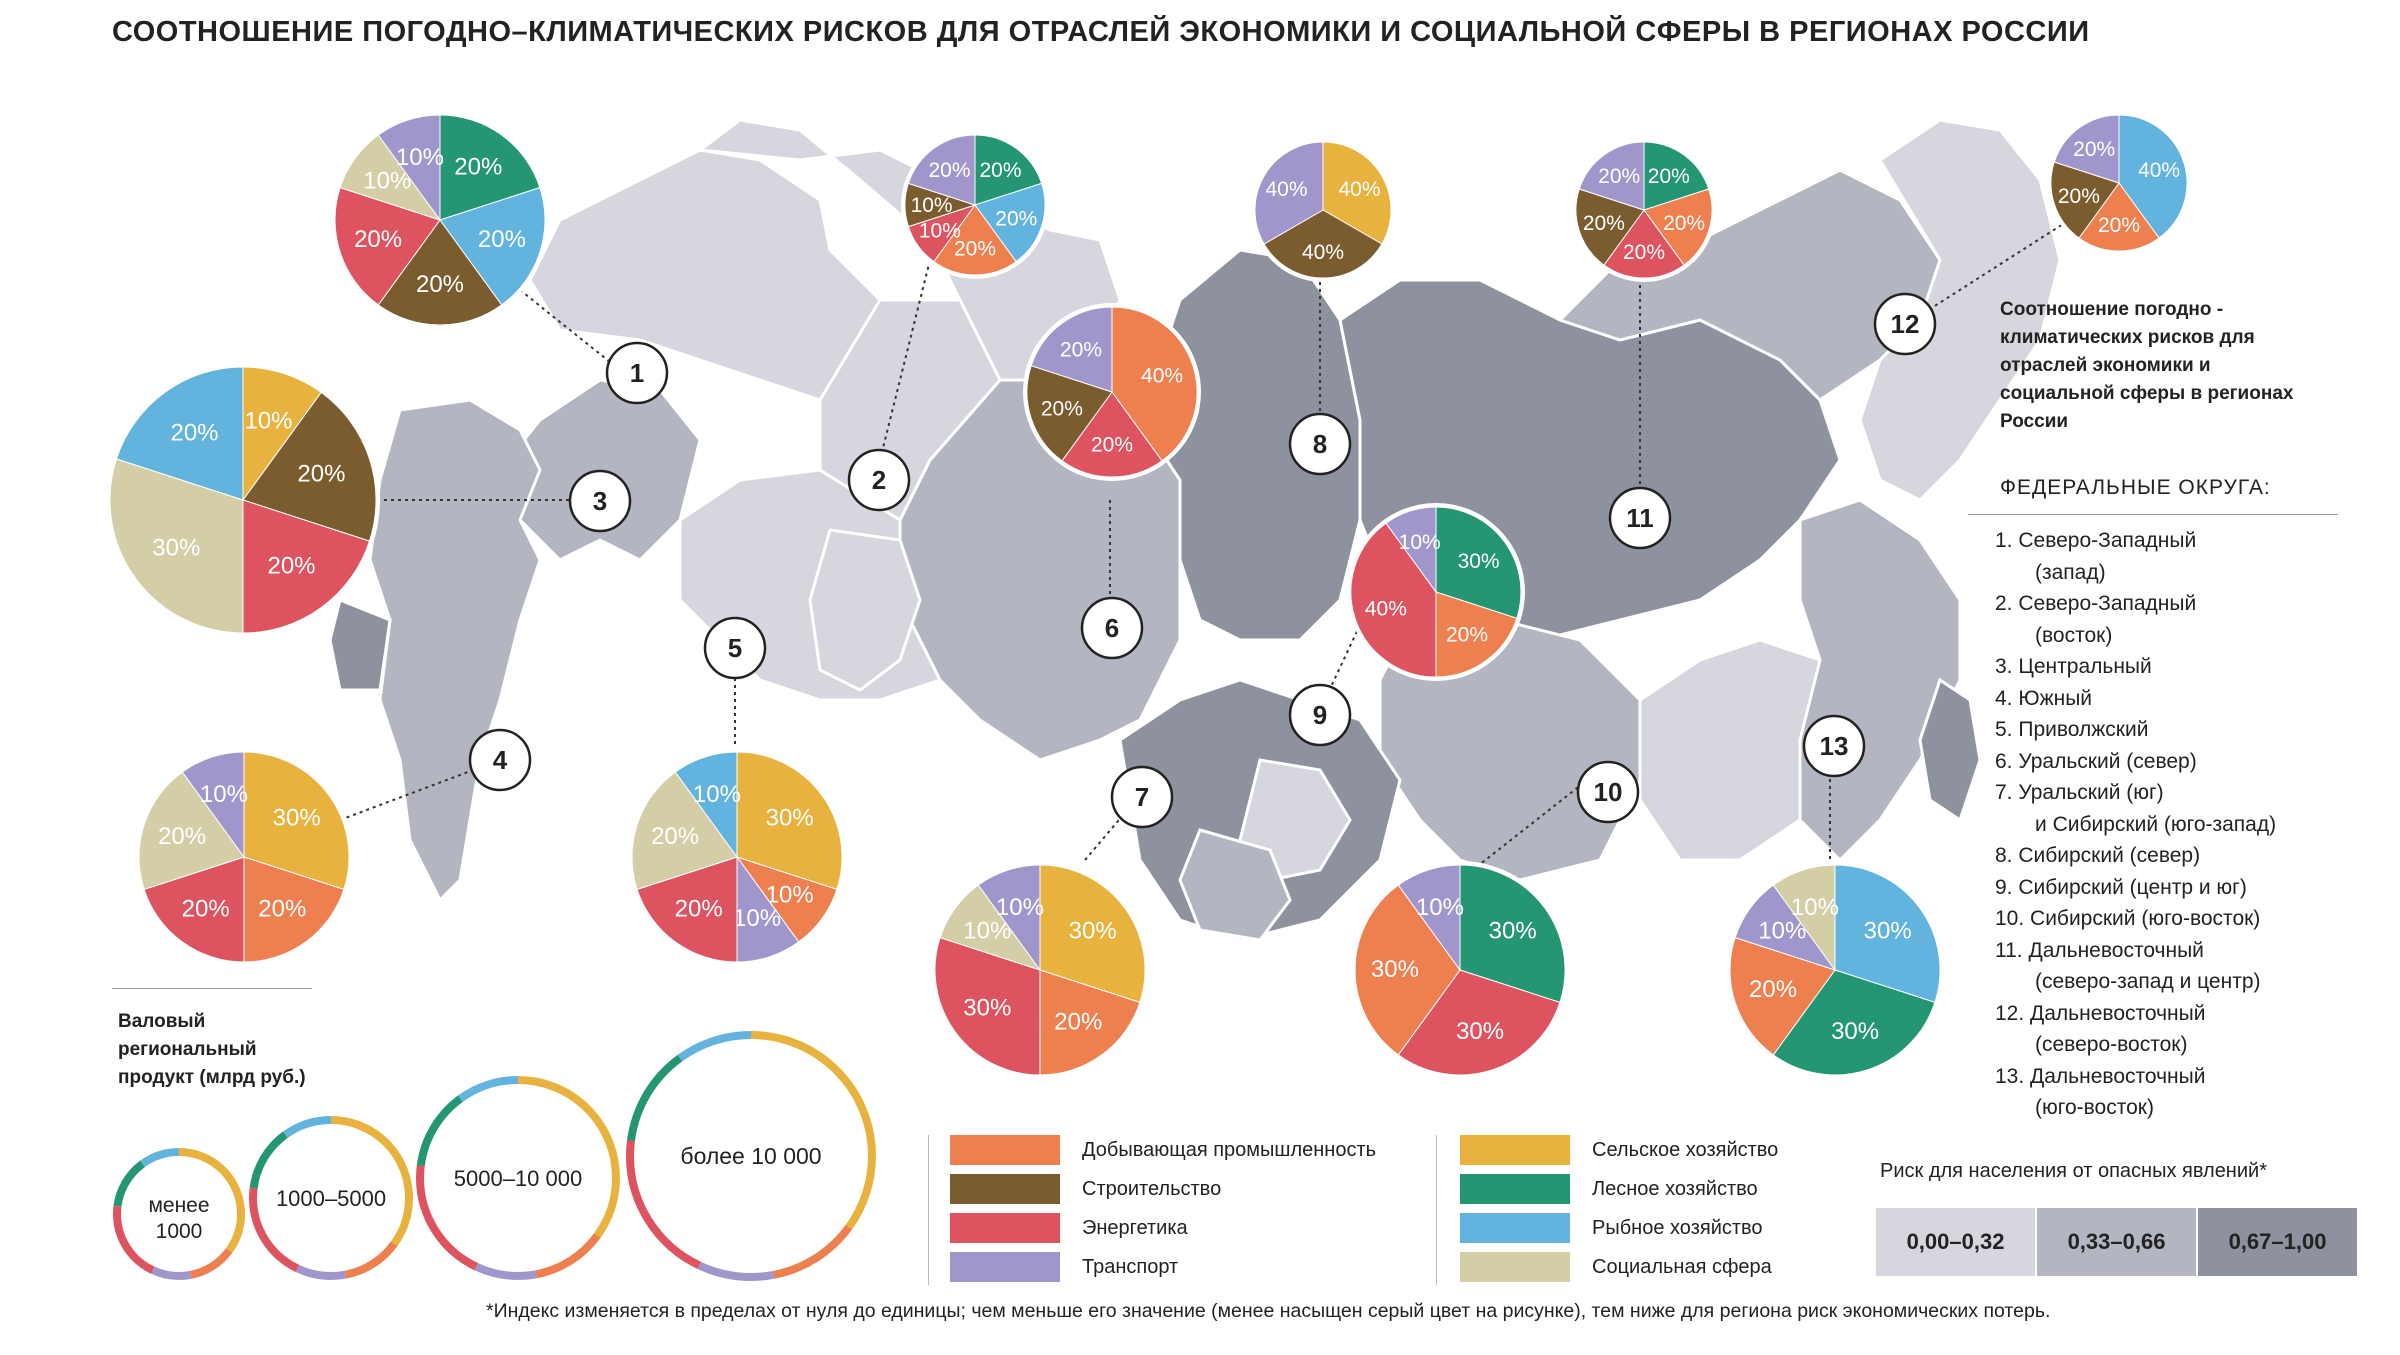 Image resolution: width=2400 pixels, height=1355 pixels. Describe the element at coordinates (2073, 1171) in the screenshot. I see `risk-legend-title: Риск для населения от опасных явлений*` at that location.